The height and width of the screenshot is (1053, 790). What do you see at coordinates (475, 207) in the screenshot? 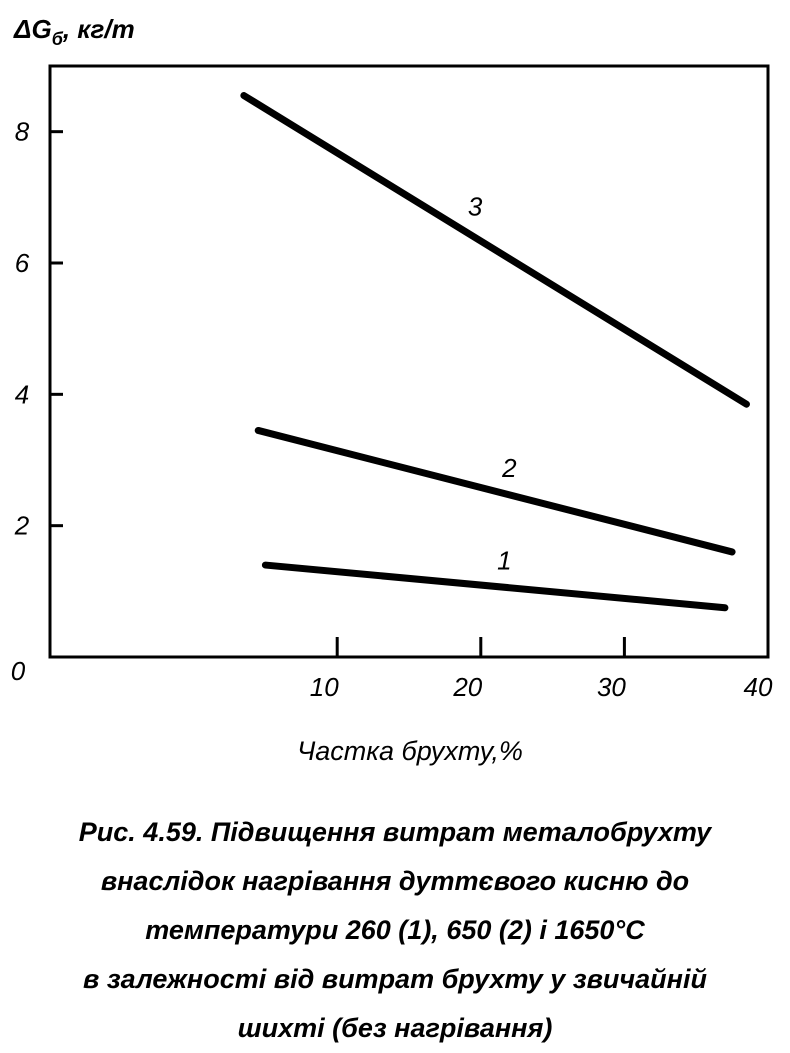
I see `curve-label-3: 3` at bounding box center [475, 207].